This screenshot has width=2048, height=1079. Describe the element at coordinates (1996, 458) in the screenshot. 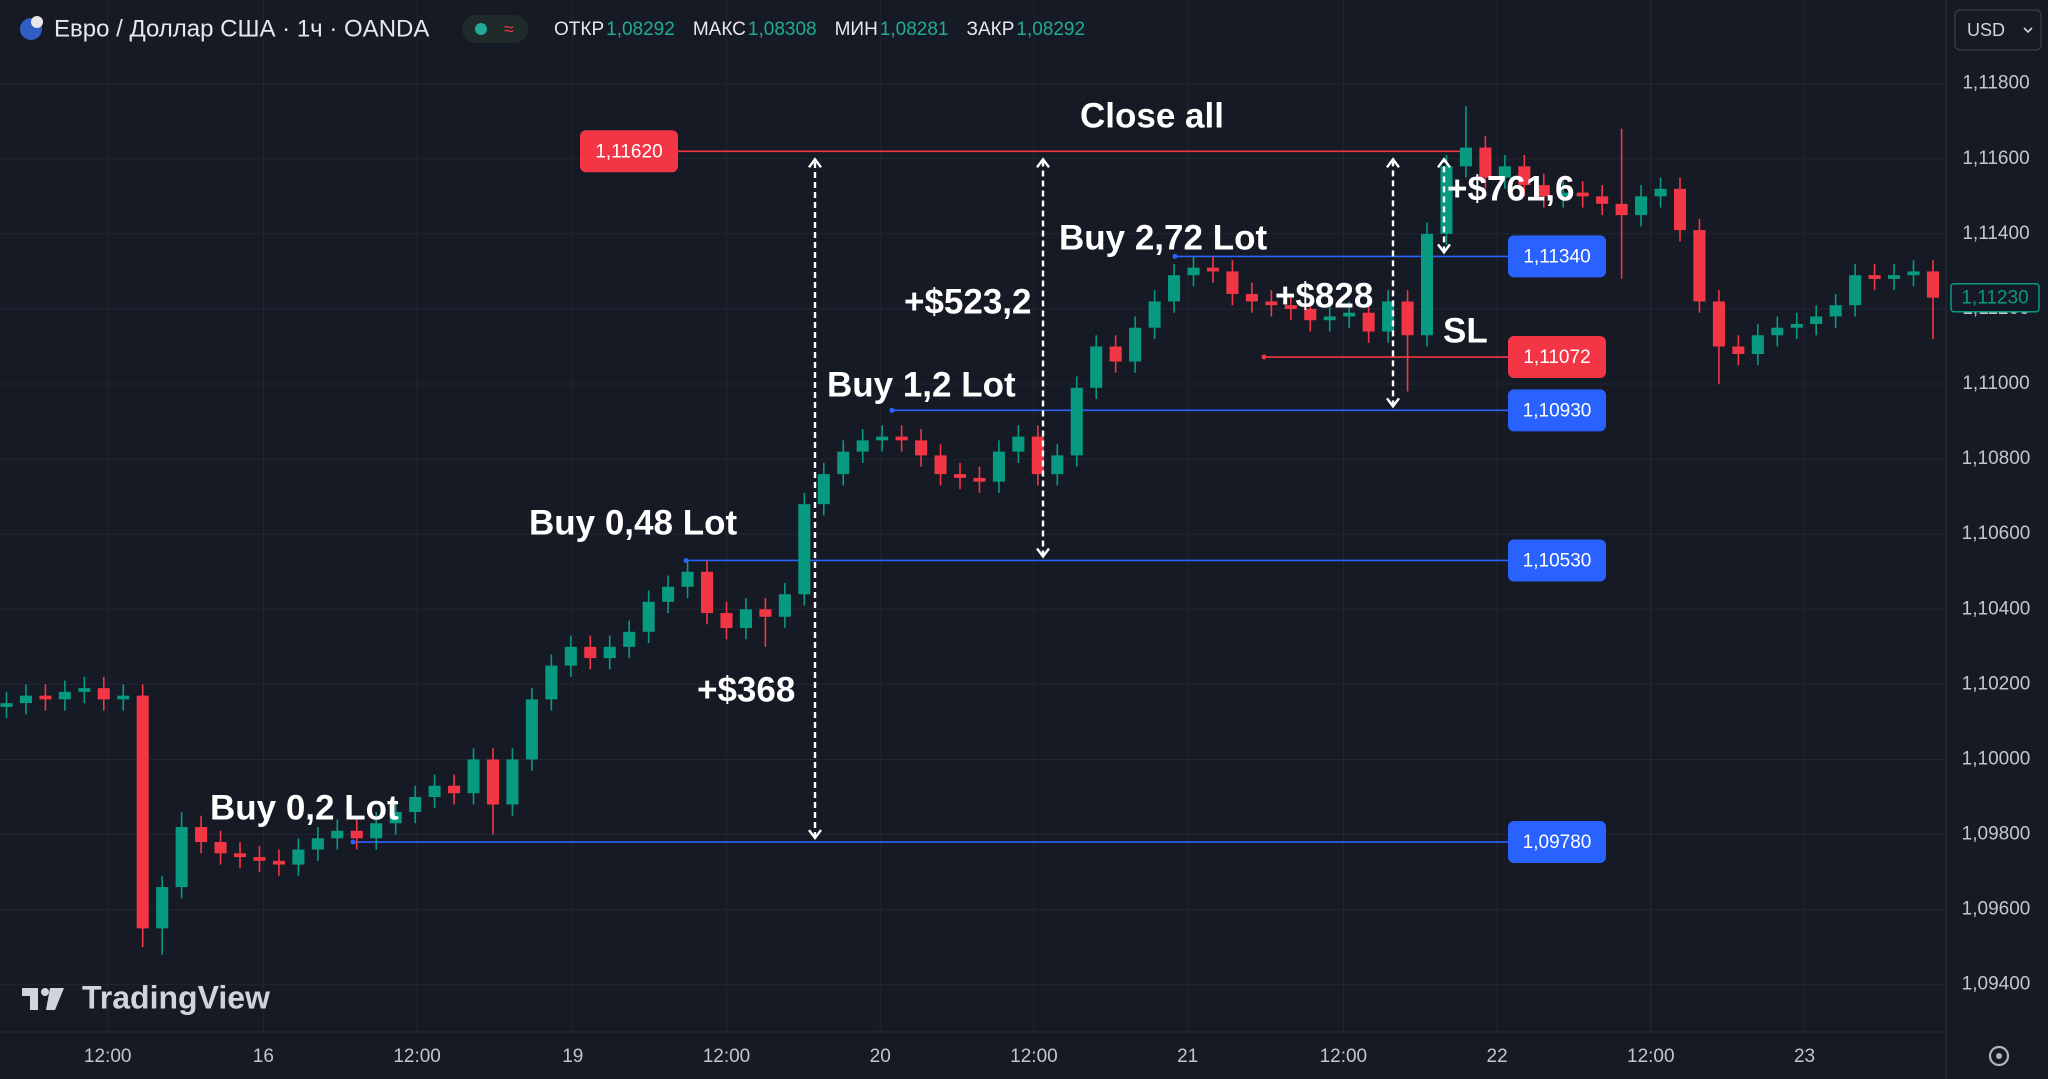

I see `y-tick-label: 1,10800` at that location.